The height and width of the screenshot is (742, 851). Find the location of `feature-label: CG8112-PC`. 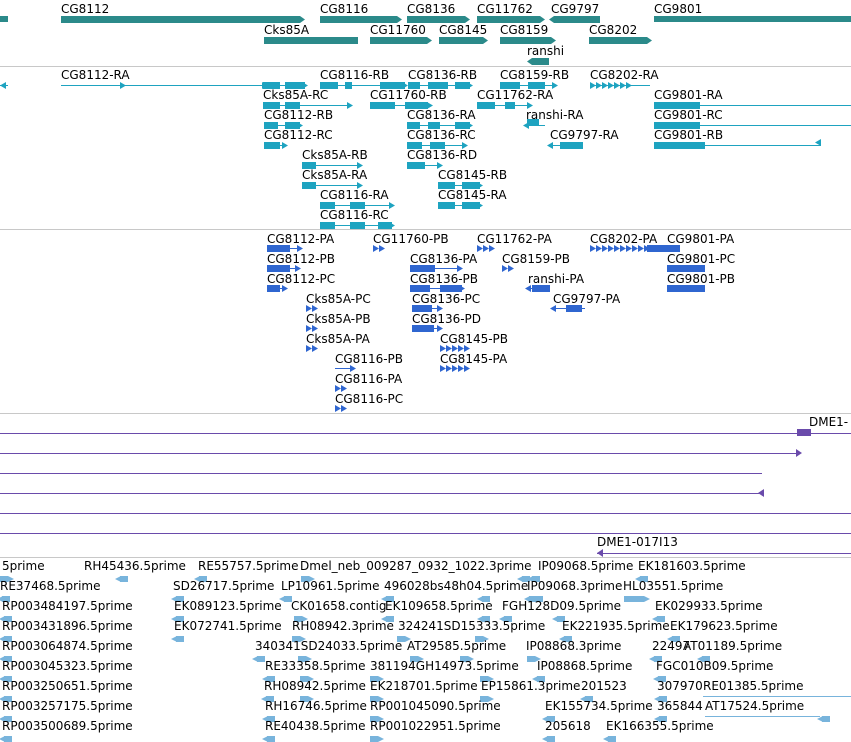

feature-label: CG8112-PC is located at coordinates (301, 279).